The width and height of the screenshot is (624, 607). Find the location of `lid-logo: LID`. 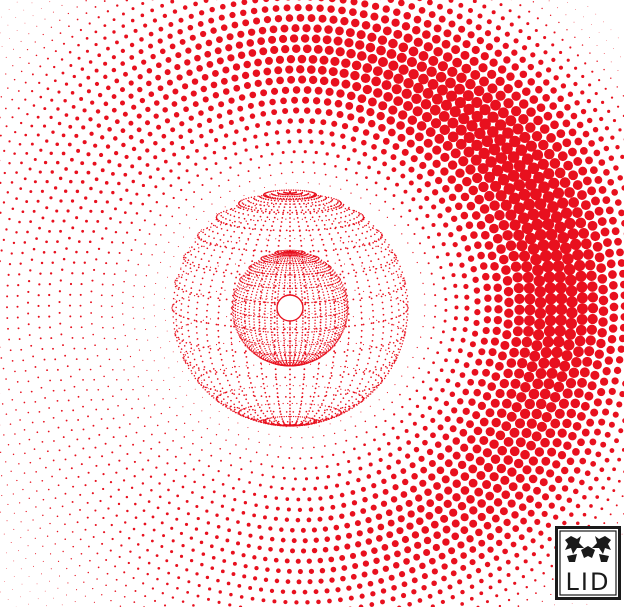

lid-logo: LID is located at coordinates (588, 563).